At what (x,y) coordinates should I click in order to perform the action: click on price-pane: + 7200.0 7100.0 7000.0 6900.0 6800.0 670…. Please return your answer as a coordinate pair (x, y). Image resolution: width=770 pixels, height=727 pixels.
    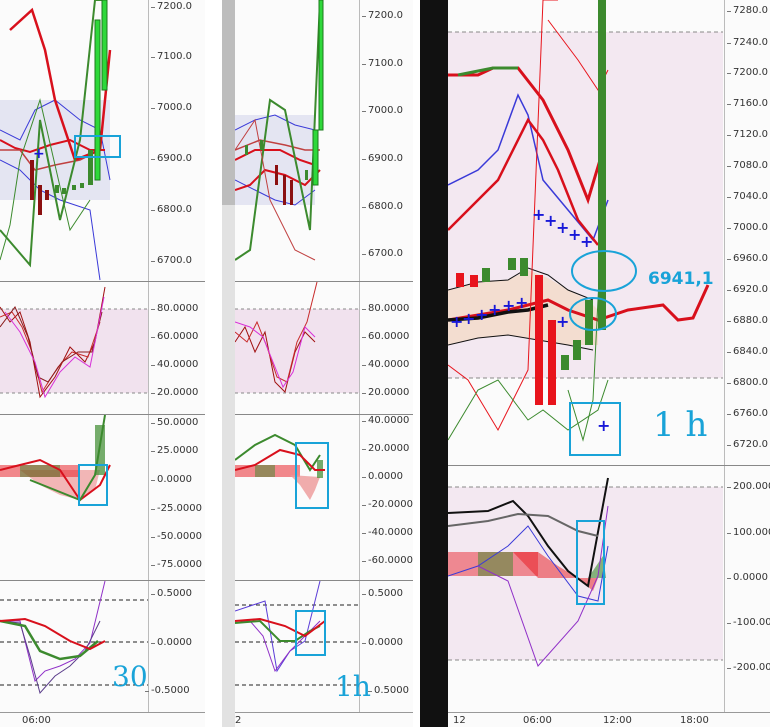
    Looking at the image, I should click on (102, 141).